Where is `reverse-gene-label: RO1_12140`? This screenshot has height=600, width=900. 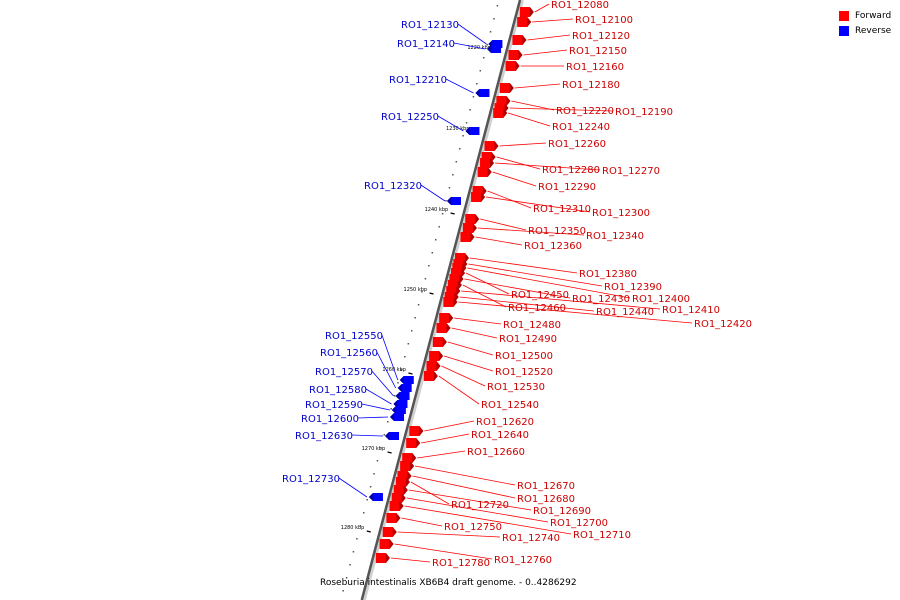 reverse-gene-label: RO1_12140 is located at coordinates (426, 44).